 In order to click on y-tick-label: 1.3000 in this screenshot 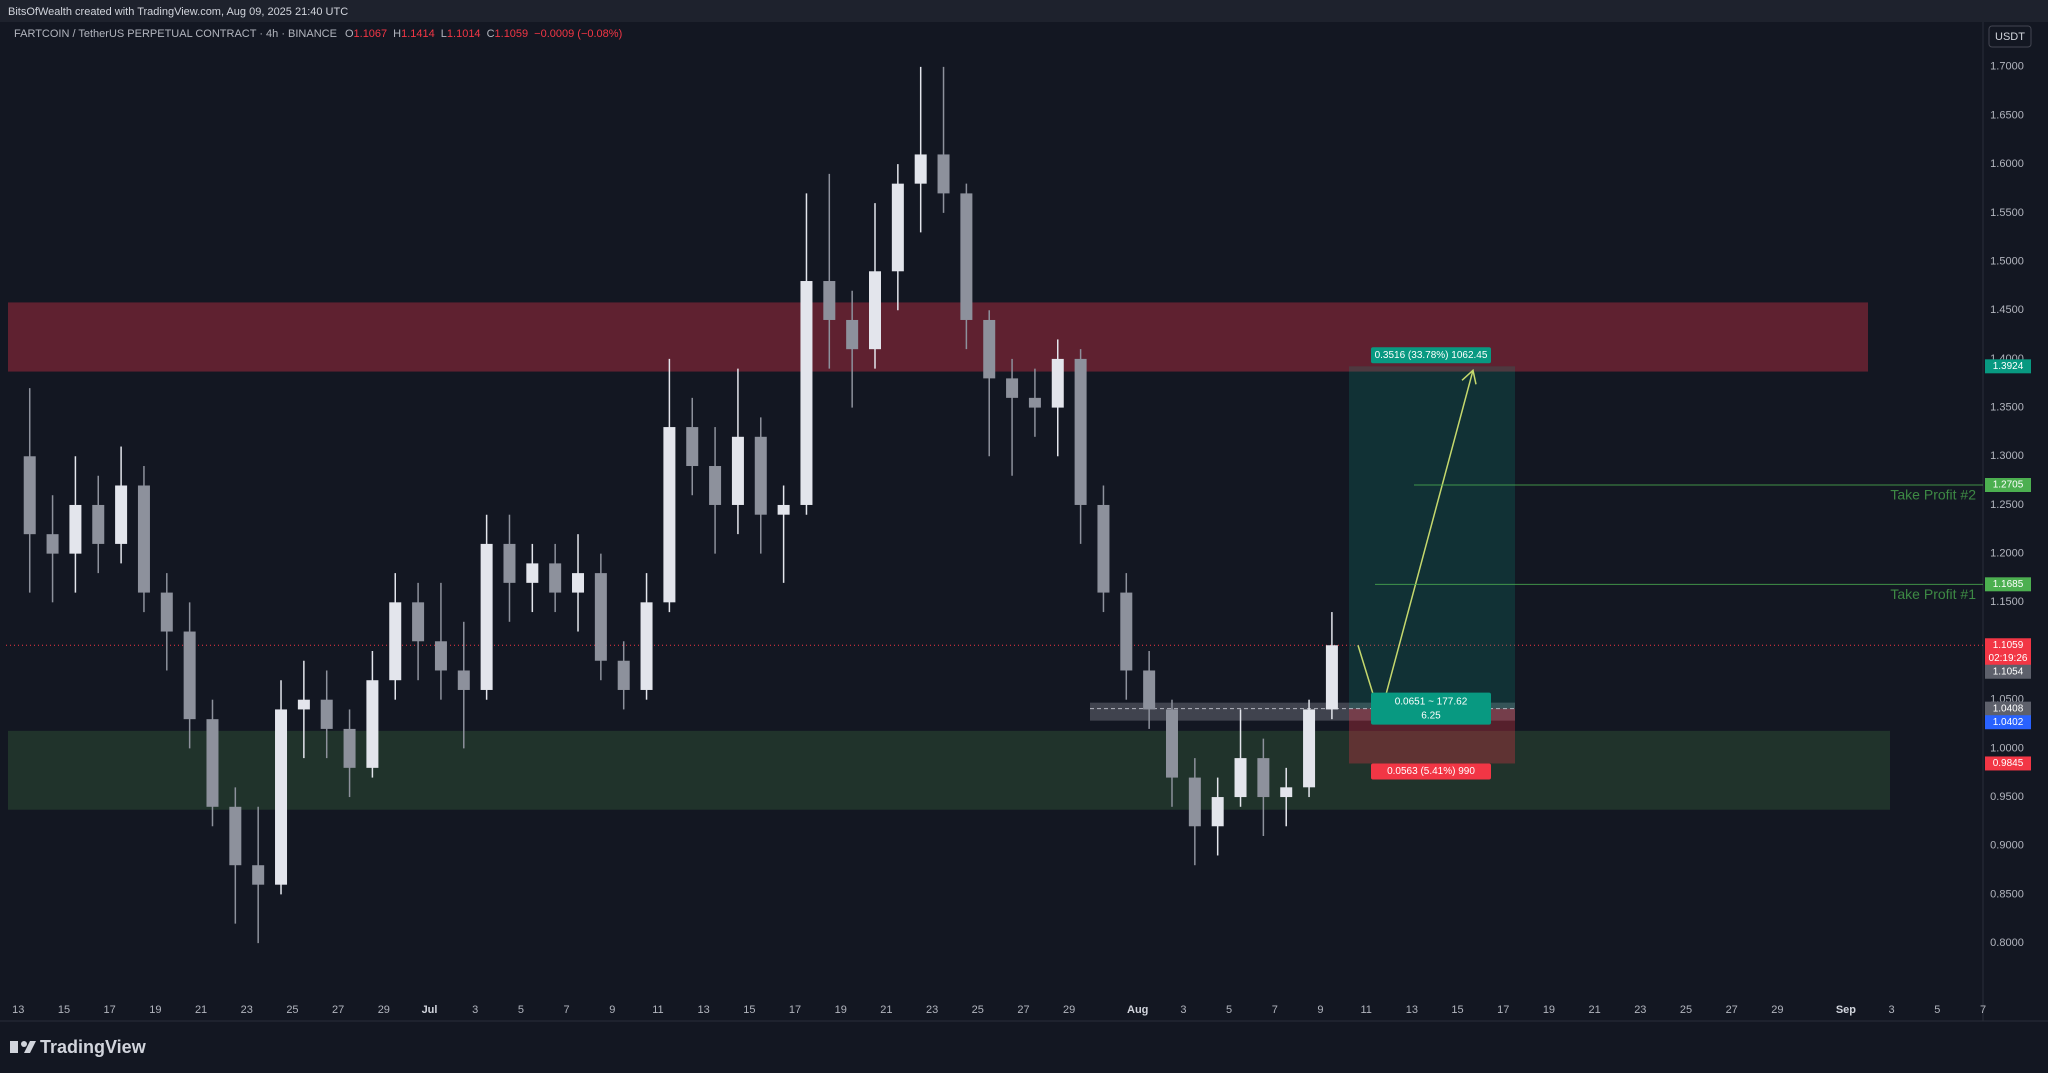, I will do `click(2007, 456)`.